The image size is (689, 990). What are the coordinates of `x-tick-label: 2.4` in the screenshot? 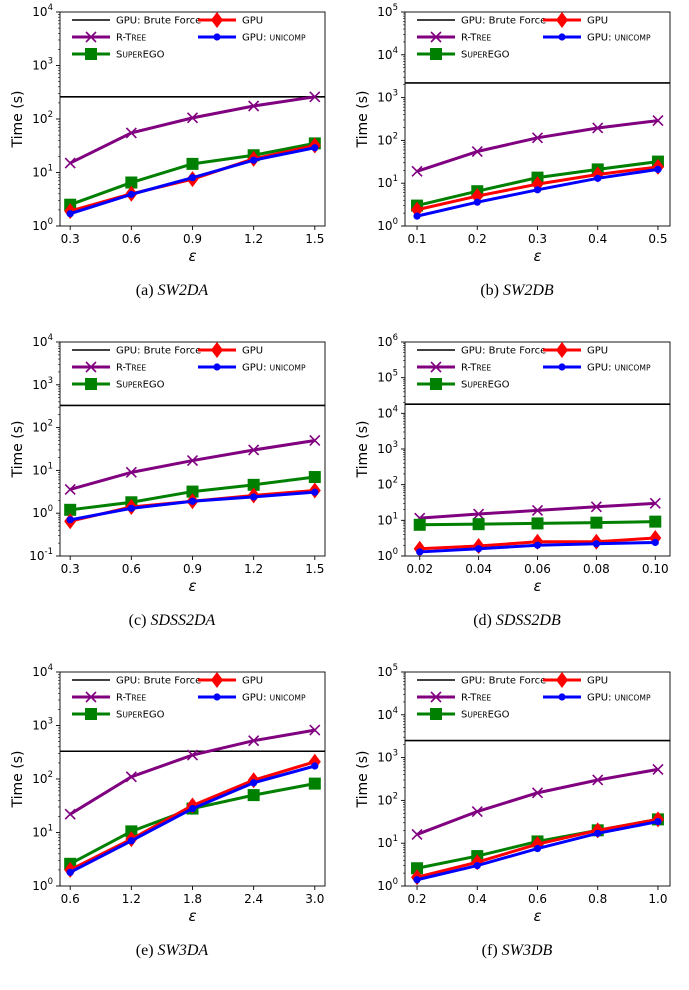 It's located at (253, 899).